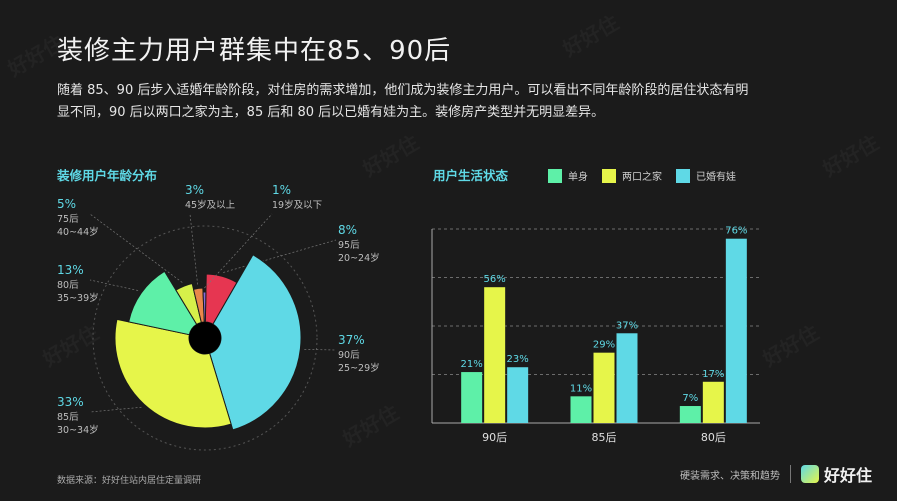 The image size is (897, 501). What do you see at coordinates (78, 298) in the screenshot?
I see `pie-age-label: 35~39岁` at bounding box center [78, 298].